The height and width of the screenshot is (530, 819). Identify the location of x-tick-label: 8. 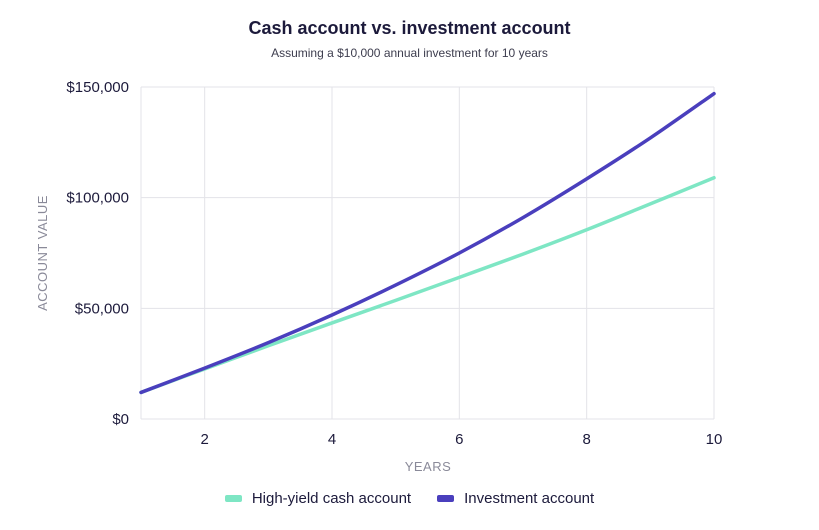
(586, 439).